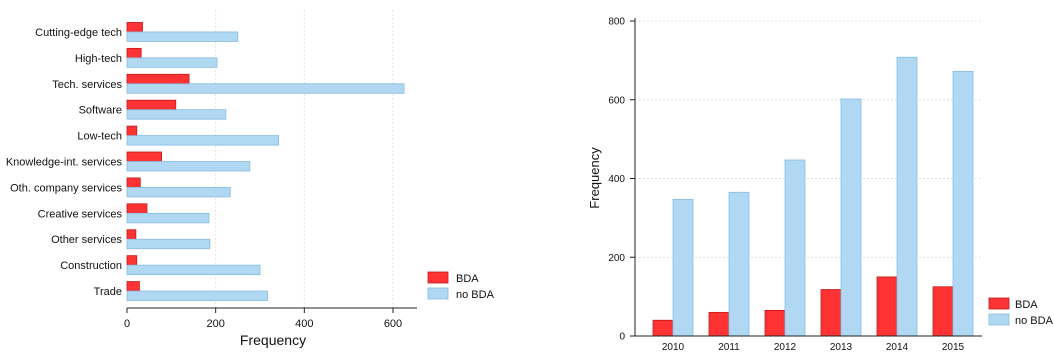 The image size is (1054, 352). What do you see at coordinates (86, 240) in the screenshot?
I see `category-label: Other services` at bounding box center [86, 240].